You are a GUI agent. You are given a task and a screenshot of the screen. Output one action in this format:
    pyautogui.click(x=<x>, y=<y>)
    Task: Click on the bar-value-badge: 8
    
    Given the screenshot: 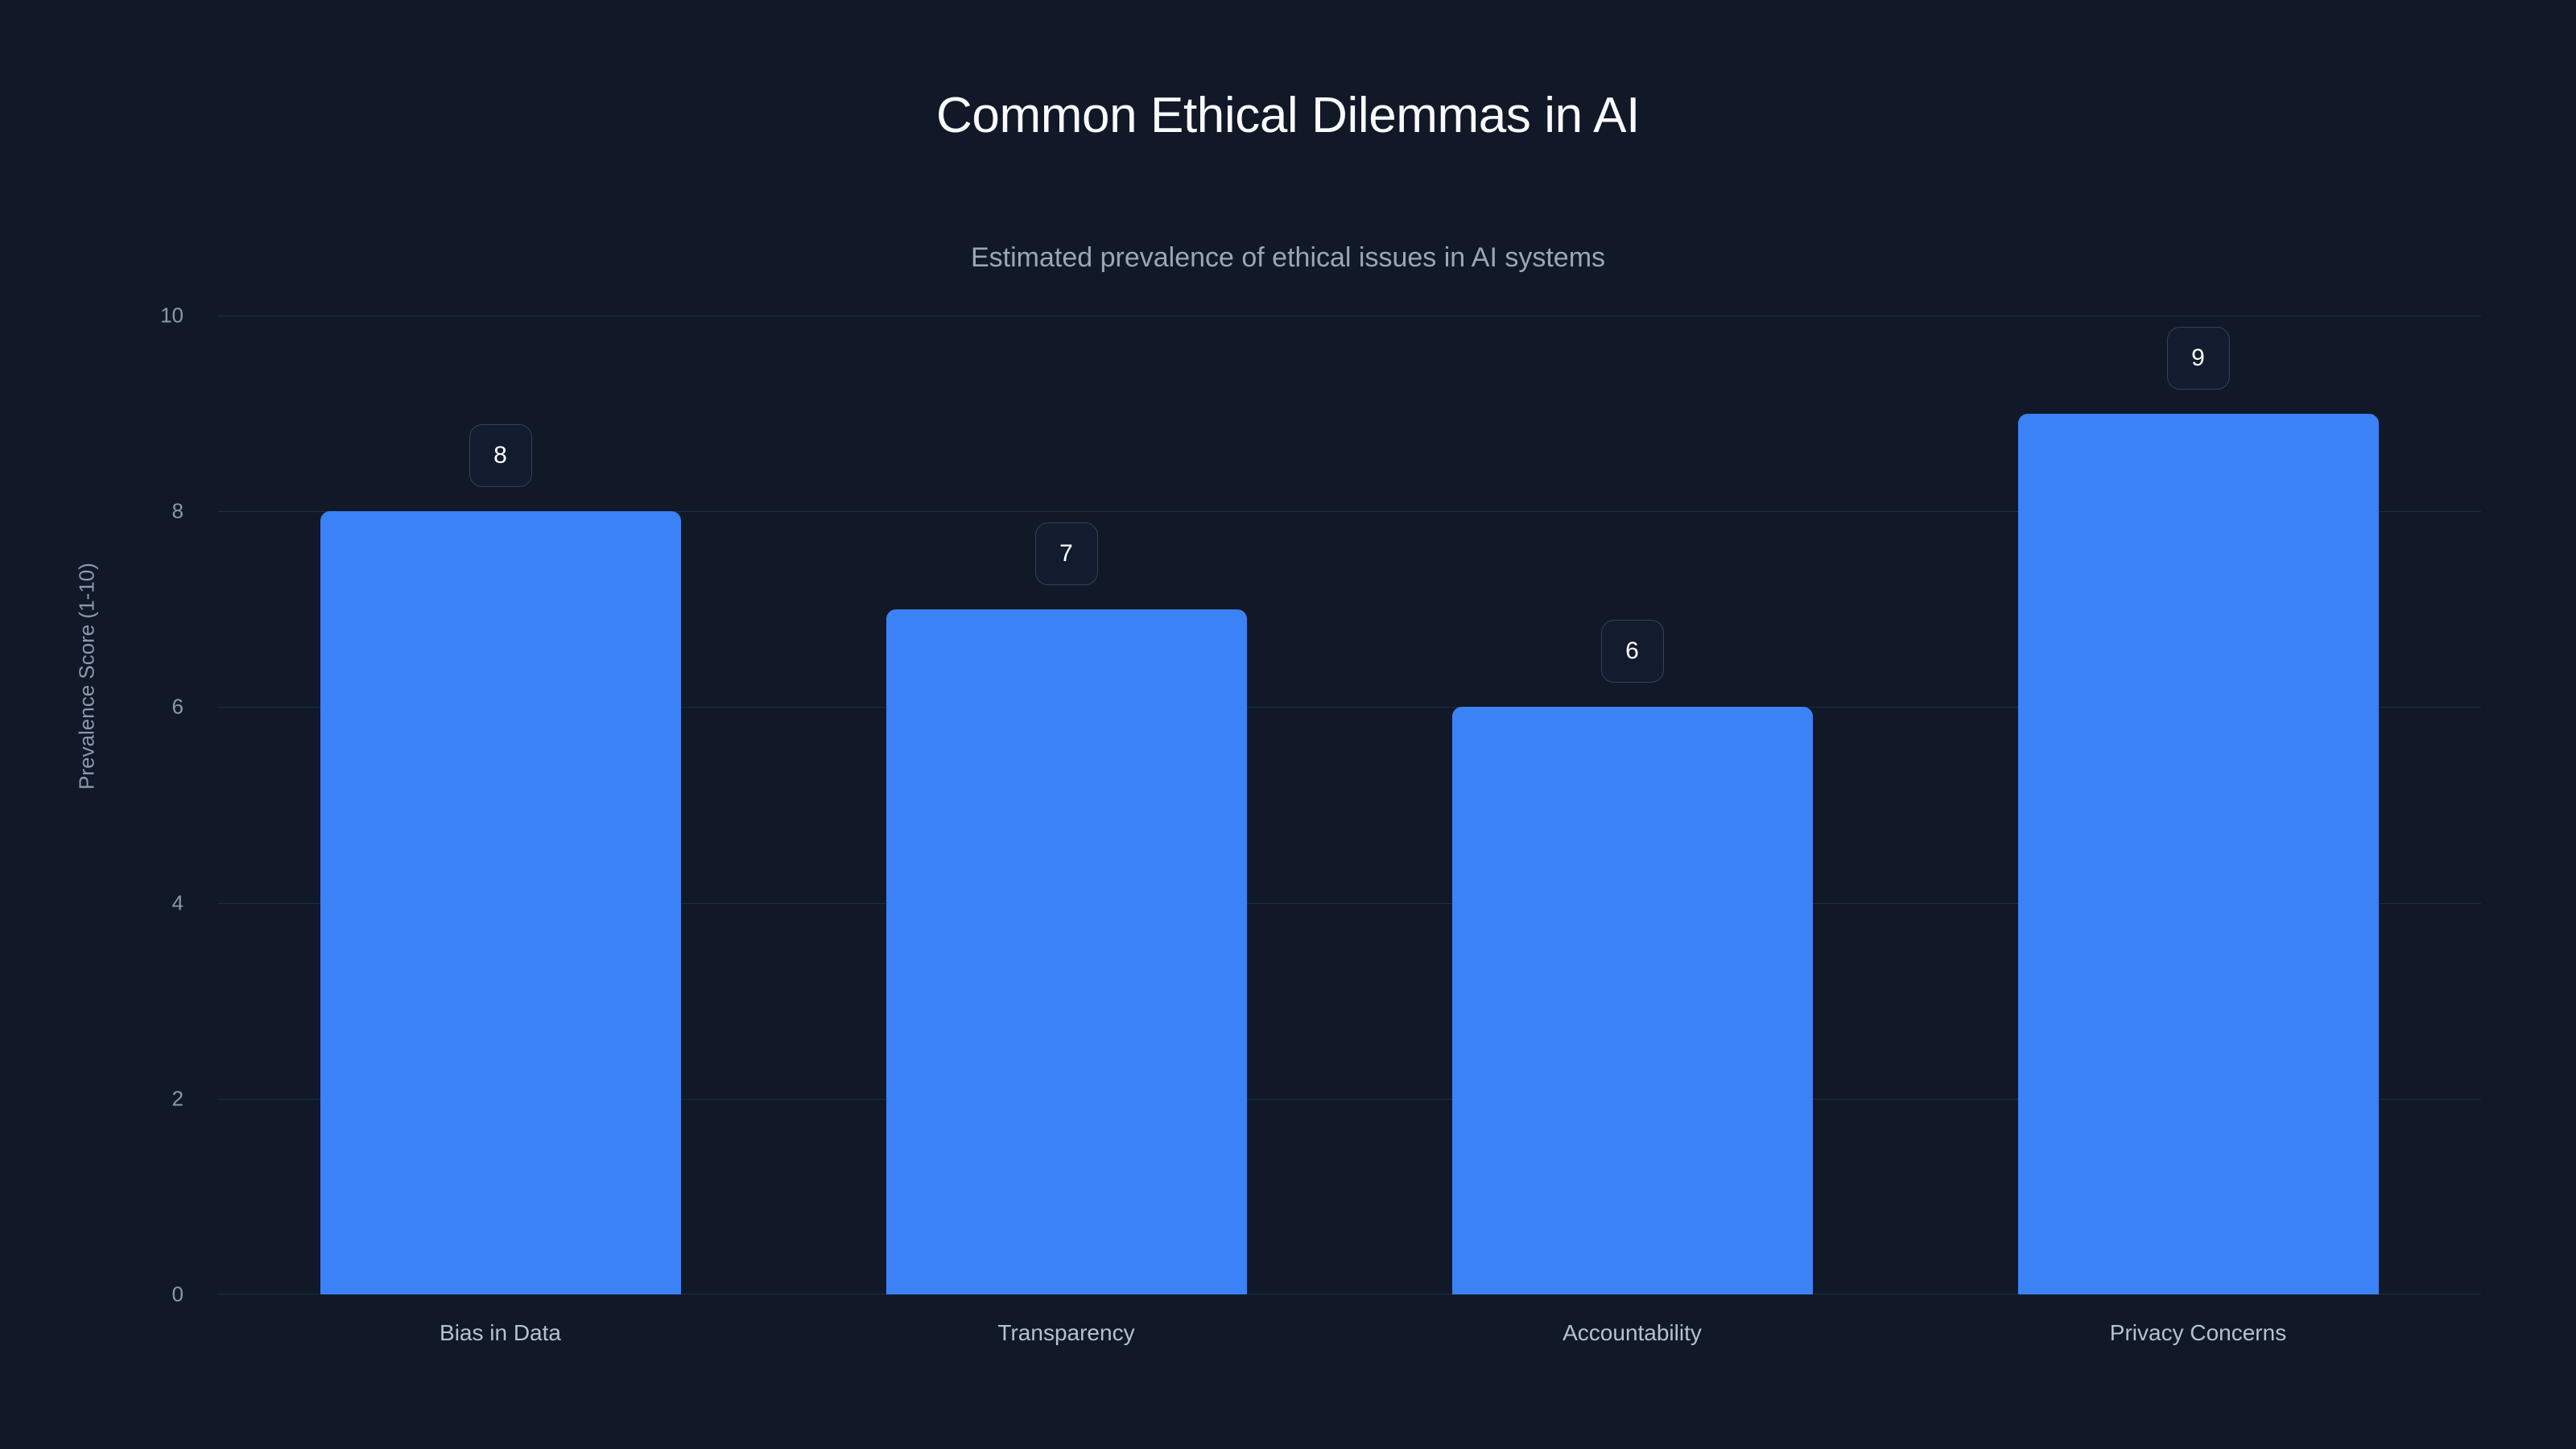 What is the action you would take?
    pyautogui.click(x=500, y=456)
    